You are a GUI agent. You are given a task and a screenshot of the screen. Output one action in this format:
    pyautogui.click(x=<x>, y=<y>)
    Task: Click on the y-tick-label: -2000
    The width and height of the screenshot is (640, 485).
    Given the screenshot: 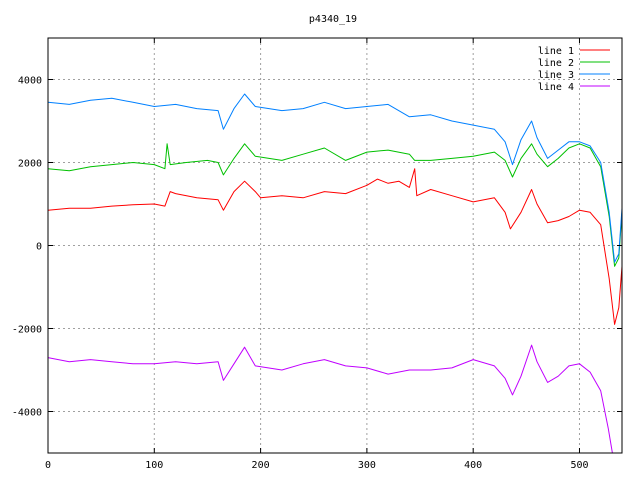 What is the action you would take?
    pyautogui.click(x=27, y=330)
    